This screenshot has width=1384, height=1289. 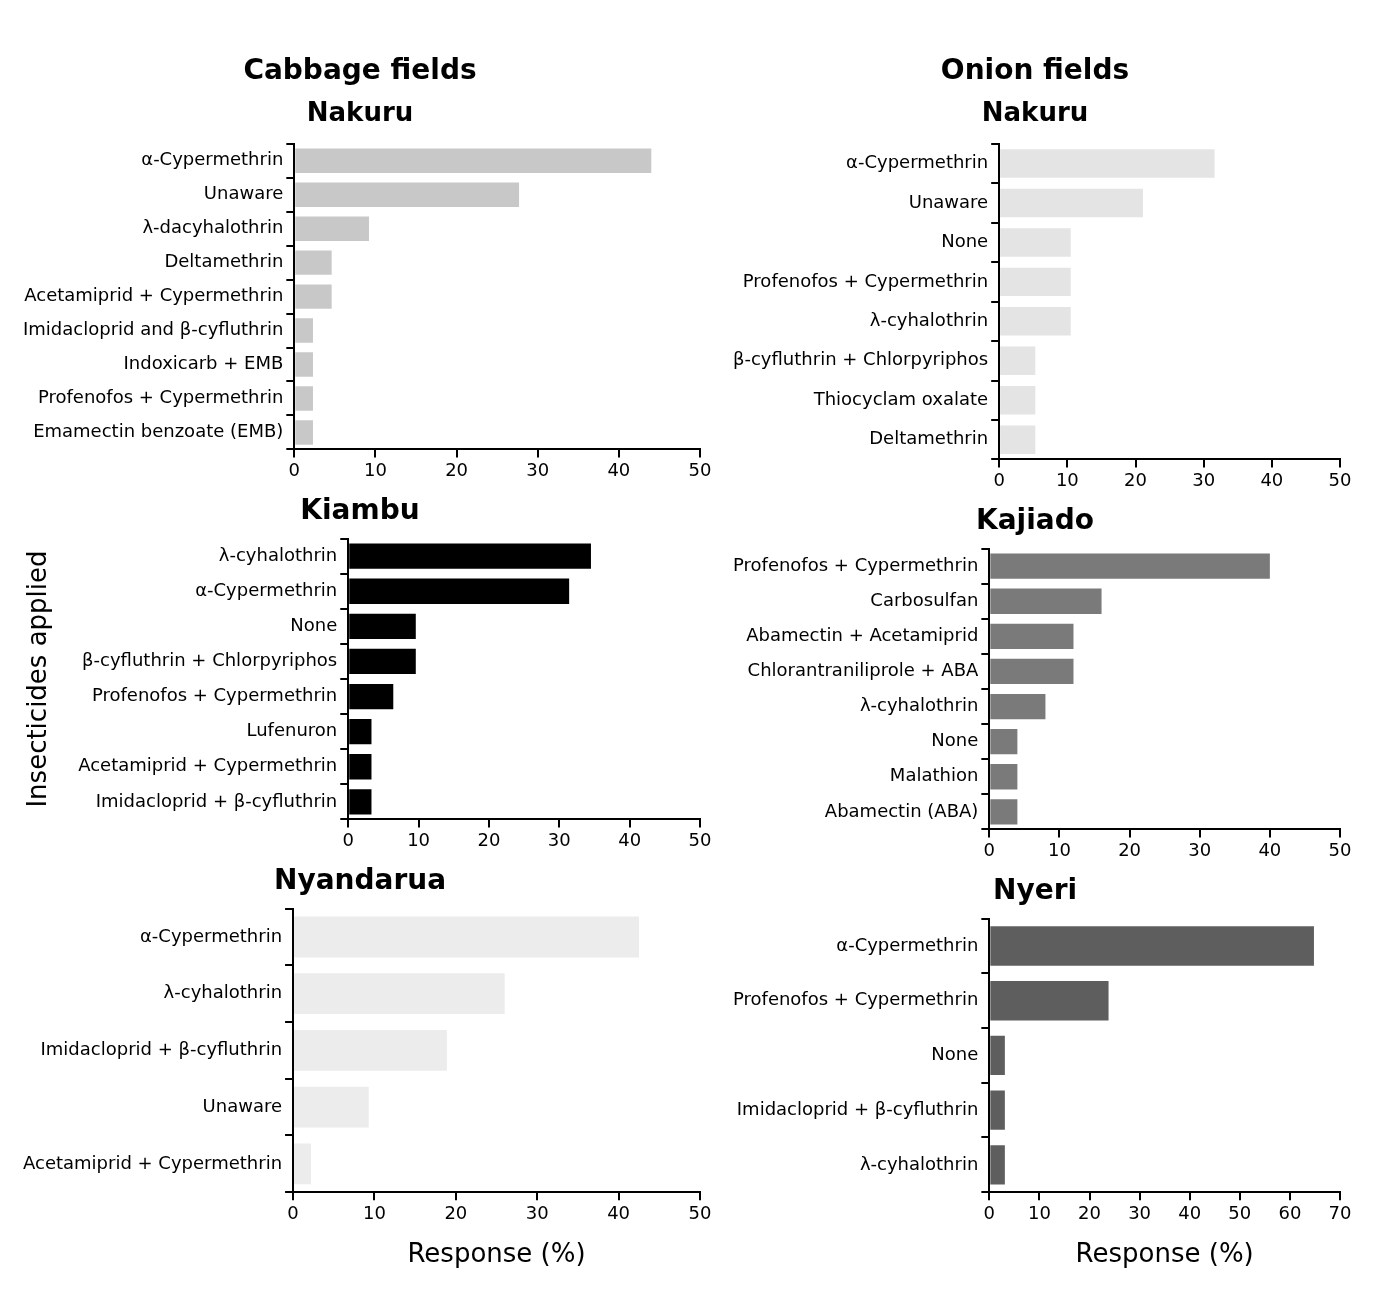 I want to click on y-tick-label: Emamectin benzoate (EMB), so click(x=158, y=431).